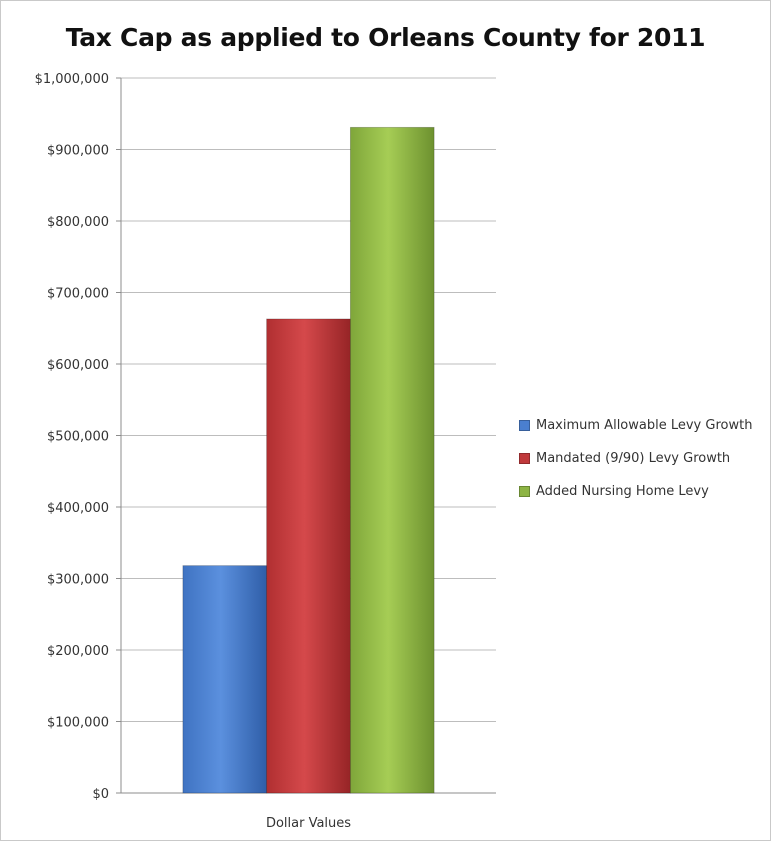  Describe the element at coordinates (78, 437) in the screenshot. I see `y-tick-label: $500,000` at that location.